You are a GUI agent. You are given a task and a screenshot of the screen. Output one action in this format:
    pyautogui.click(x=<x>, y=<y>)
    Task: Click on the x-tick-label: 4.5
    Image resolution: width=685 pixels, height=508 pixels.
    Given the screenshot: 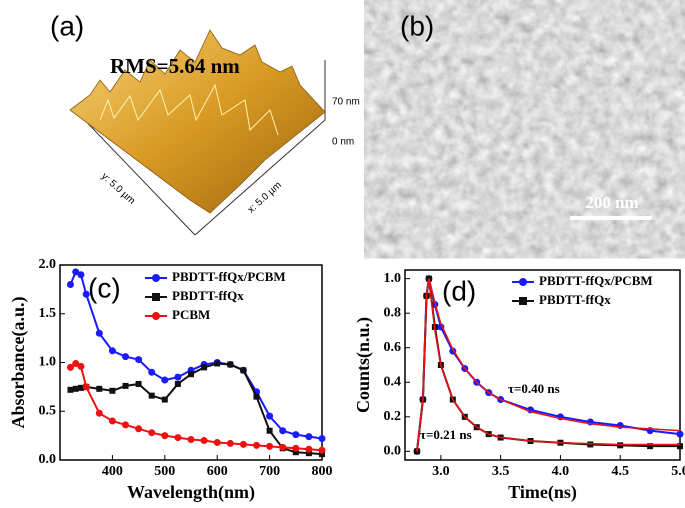 What is the action you would take?
    pyautogui.click(x=620, y=471)
    